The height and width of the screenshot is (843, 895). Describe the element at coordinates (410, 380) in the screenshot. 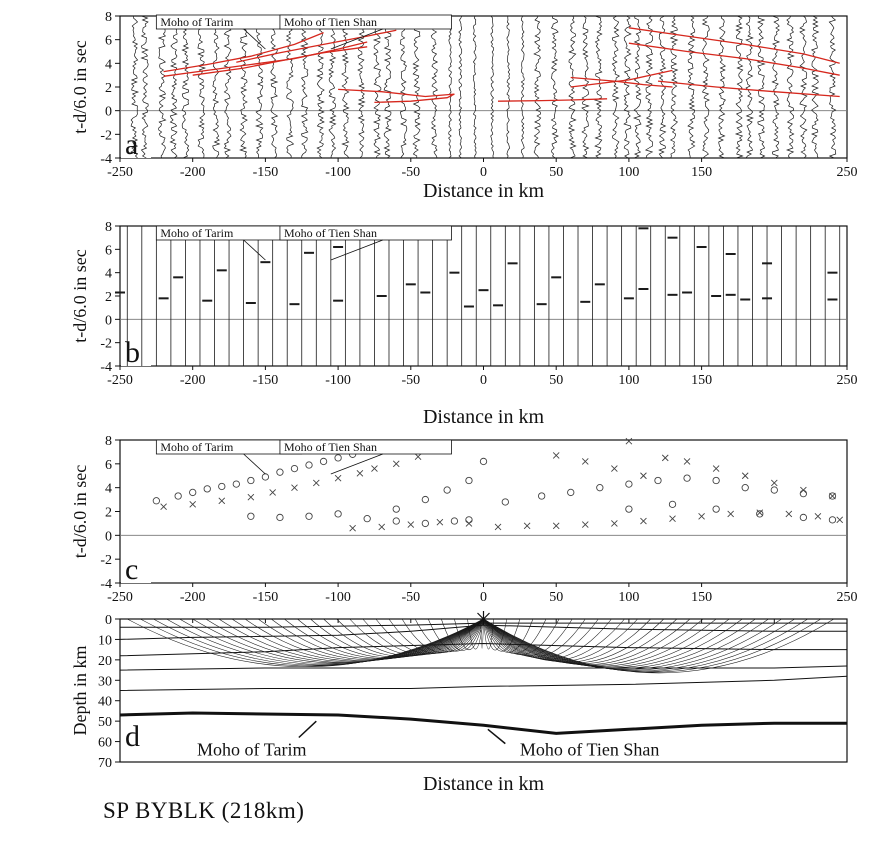

I see `x-tick-label: -50` at that location.